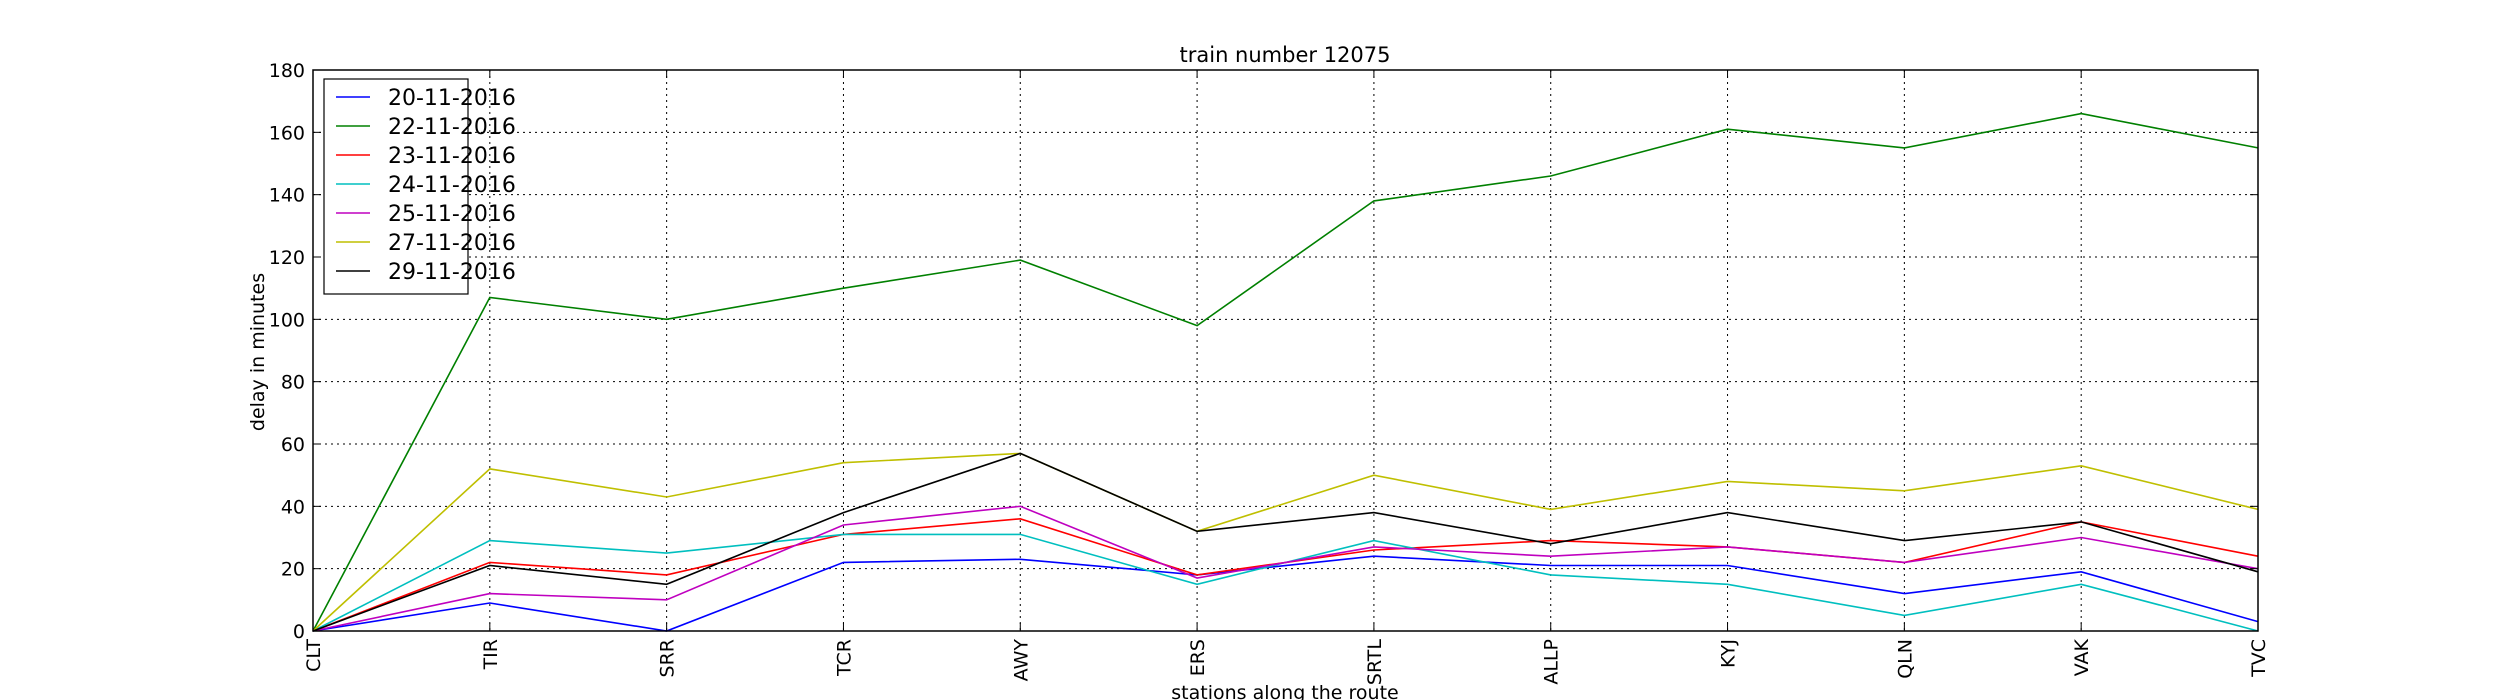 The width and height of the screenshot is (2500, 700). I want to click on y-tick-label: 180, so click(287, 71).